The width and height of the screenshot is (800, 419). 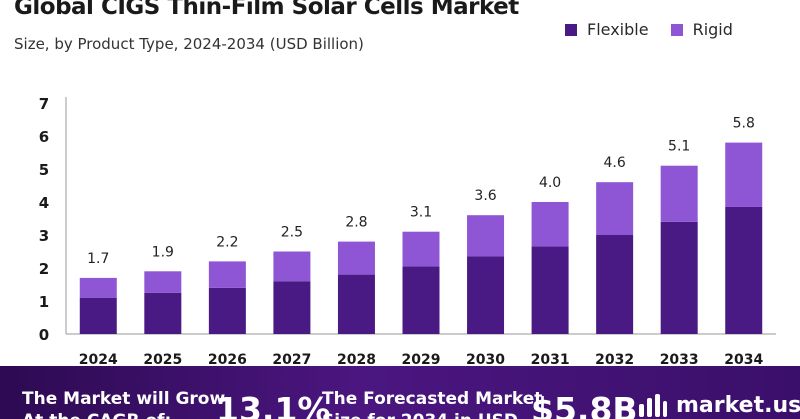 What do you see at coordinates (291, 359) in the screenshot?
I see `x-tick-label-2027: 2027` at bounding box center [291, 359].